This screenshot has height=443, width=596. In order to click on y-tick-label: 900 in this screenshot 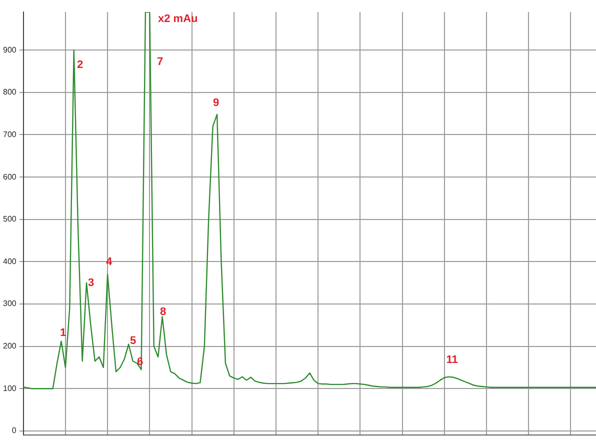, I will do `click(9, 49)`.